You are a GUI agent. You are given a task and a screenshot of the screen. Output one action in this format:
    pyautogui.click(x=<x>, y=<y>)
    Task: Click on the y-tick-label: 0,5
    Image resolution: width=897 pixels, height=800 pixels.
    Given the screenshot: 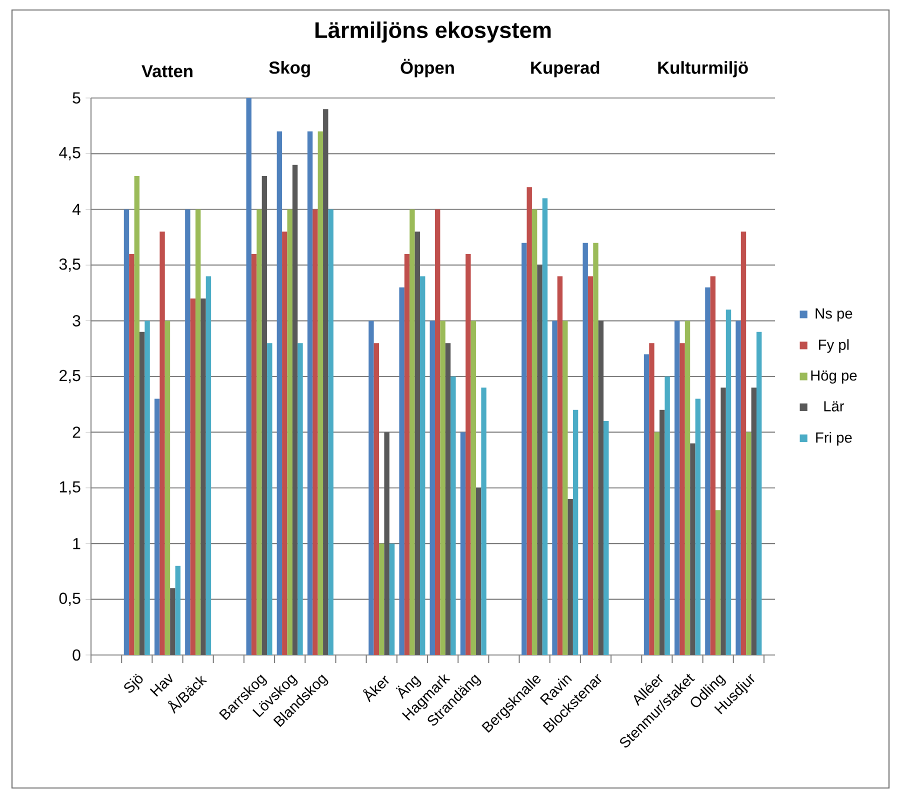 What is the action you would take?
    pyautogui.click(x=69, y=599)
    